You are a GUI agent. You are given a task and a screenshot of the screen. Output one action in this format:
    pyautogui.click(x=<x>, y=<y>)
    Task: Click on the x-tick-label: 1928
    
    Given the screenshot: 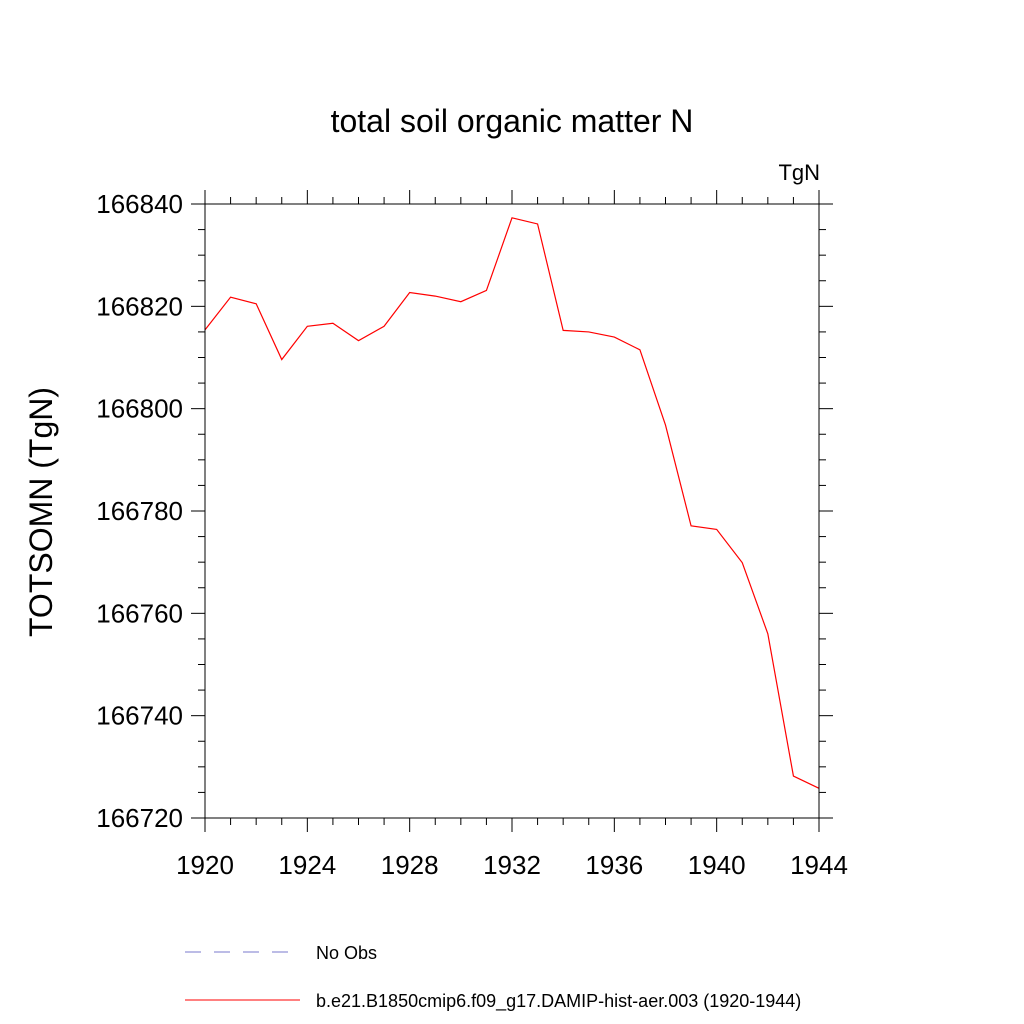 What is the action you would take?
    pyautogui.click(x=410, y=865)
    